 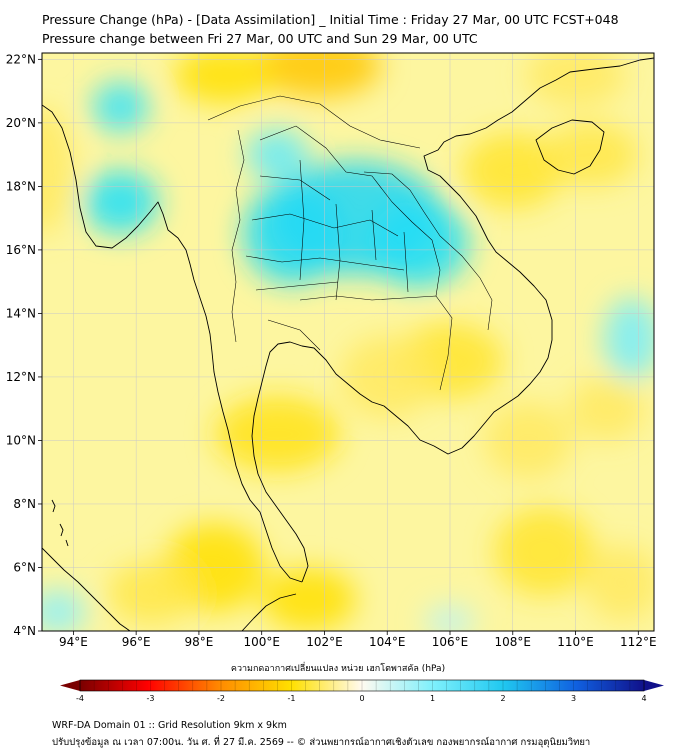 What do you see at coordinates (21, 59) in the screenshot?
I see `lat-tick-label: 22°N` at bounding box center [21, 59].